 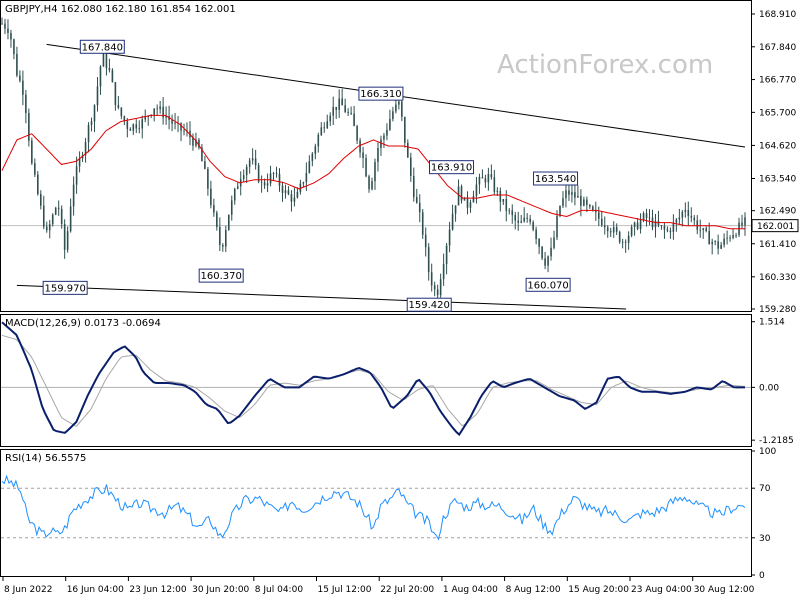 What do you see at coordinates (407, 590) in the screenshot?
I see `time-tick-label: 22 Jul 20:00` at bounding box center [407, 590].